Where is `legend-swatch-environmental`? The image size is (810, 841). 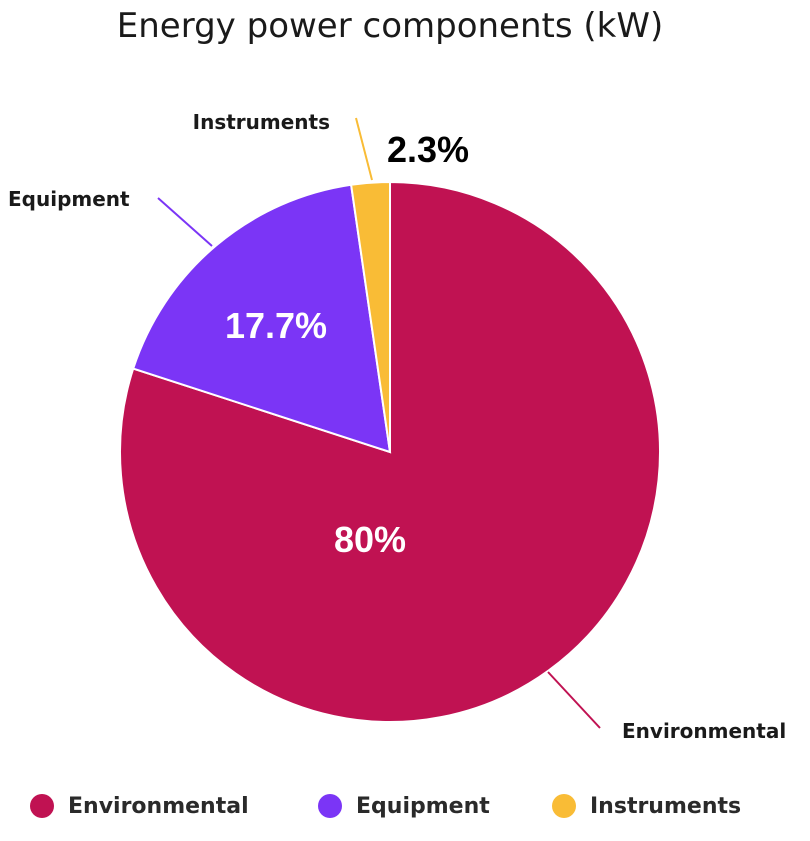
legend-swatch-environmental is located at coordinates (42, 806).